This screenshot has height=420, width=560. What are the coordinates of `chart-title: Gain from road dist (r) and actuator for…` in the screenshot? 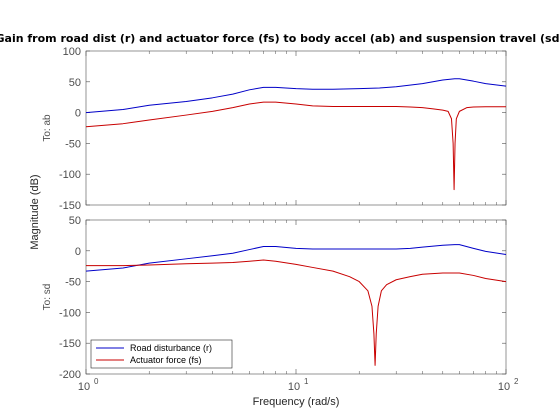 It's located at (280, 38).